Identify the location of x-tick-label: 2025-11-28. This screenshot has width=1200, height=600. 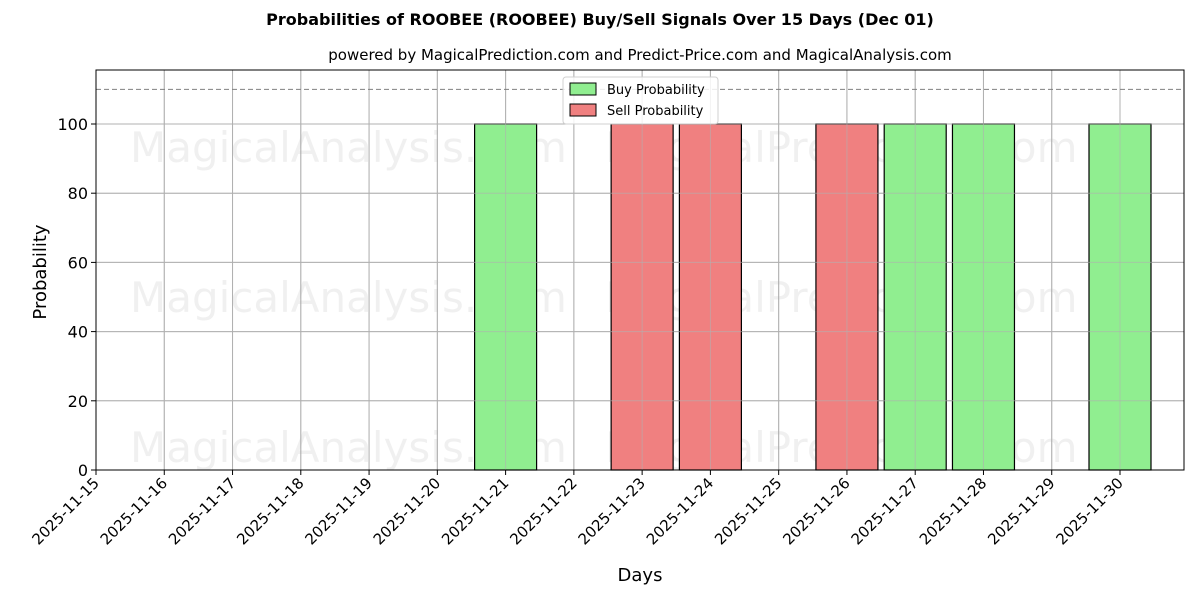
(953, 511).